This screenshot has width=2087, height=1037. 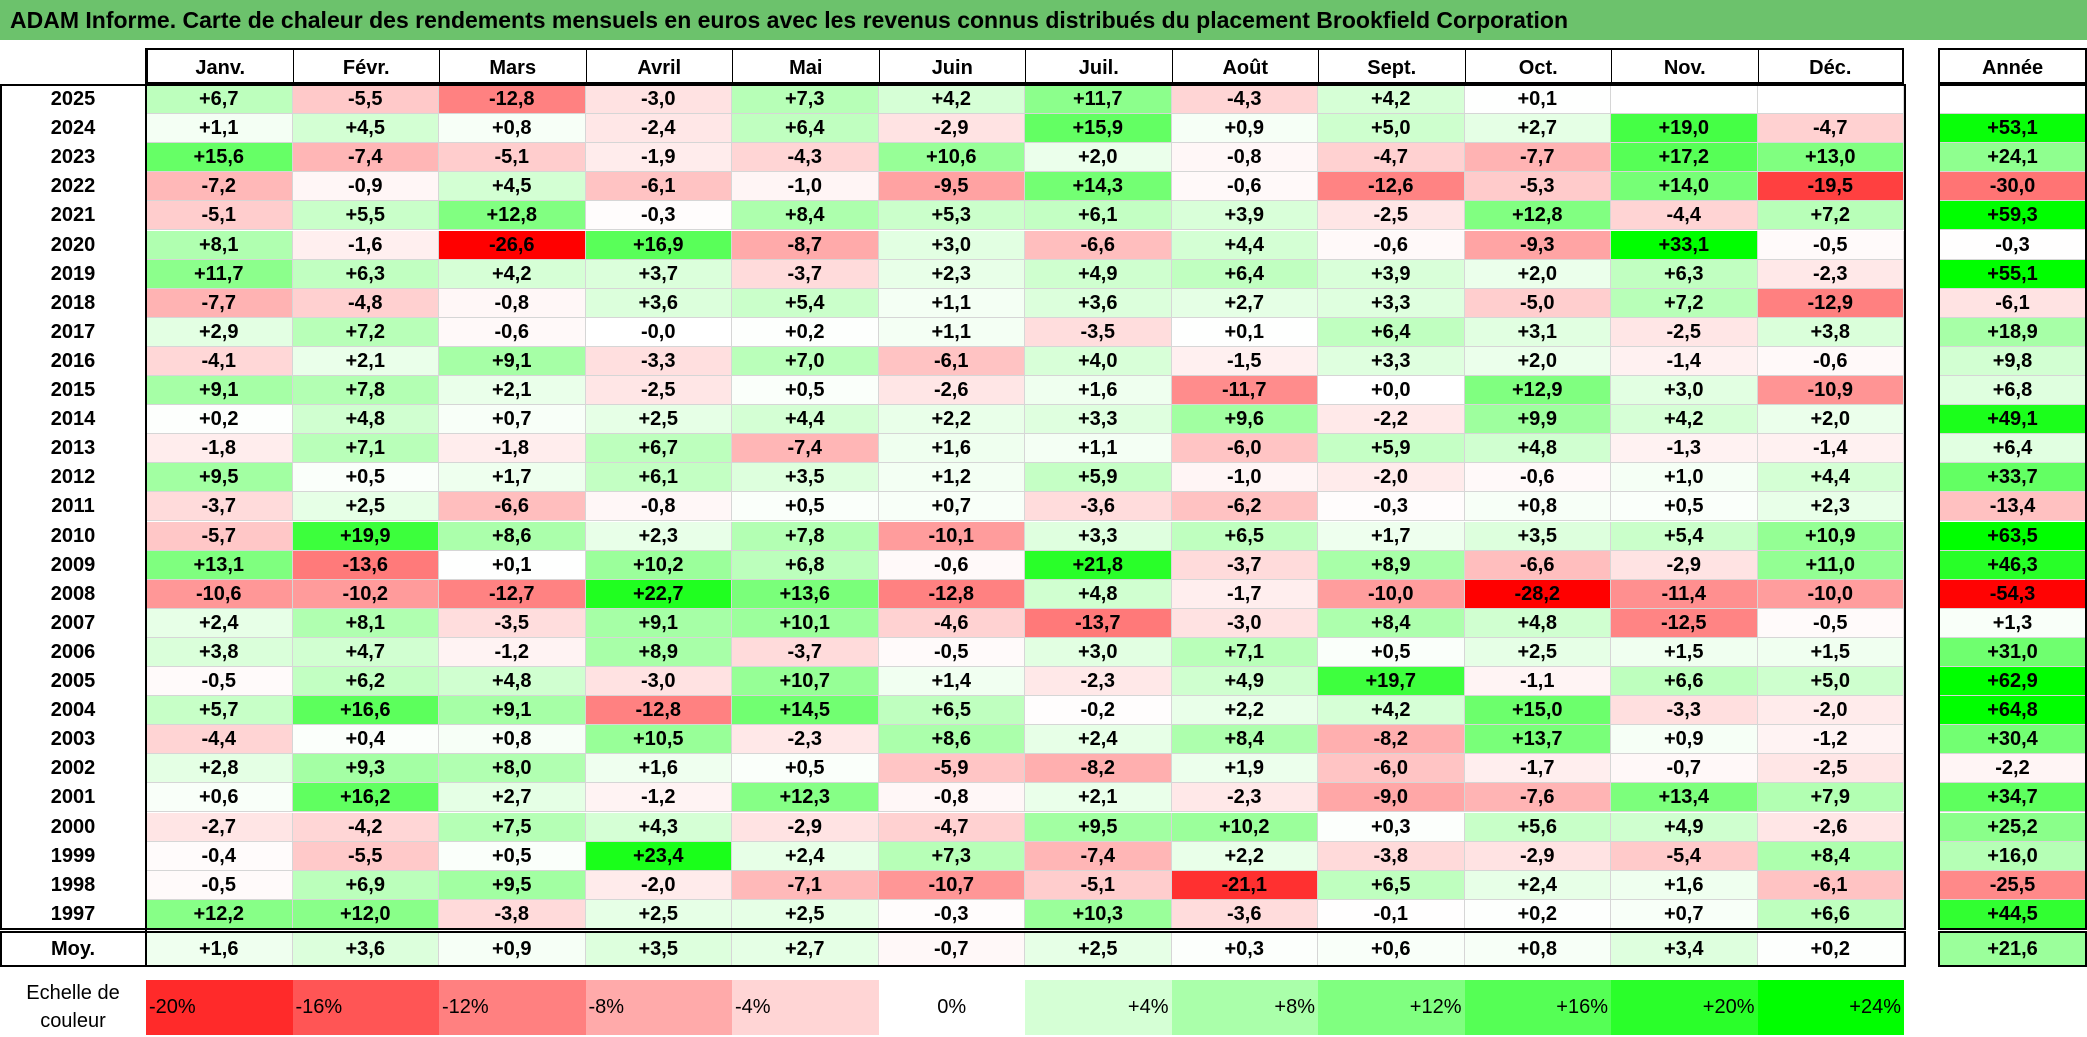 What do you see at coordinates (73, 215) in the screenshot?
I see `row-year-label: 2021` at bounding box center [73, 215].